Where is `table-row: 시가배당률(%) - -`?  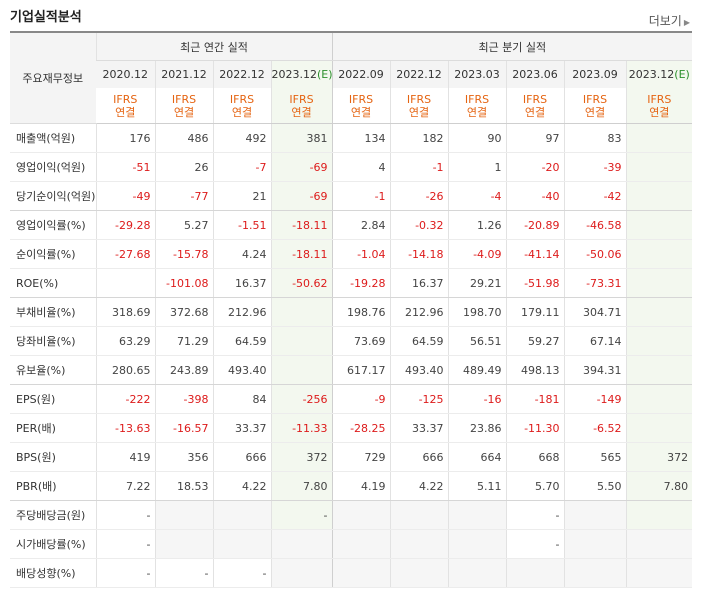
table-row: 시가배당률(%) - - is located at coordinates (351, 544).